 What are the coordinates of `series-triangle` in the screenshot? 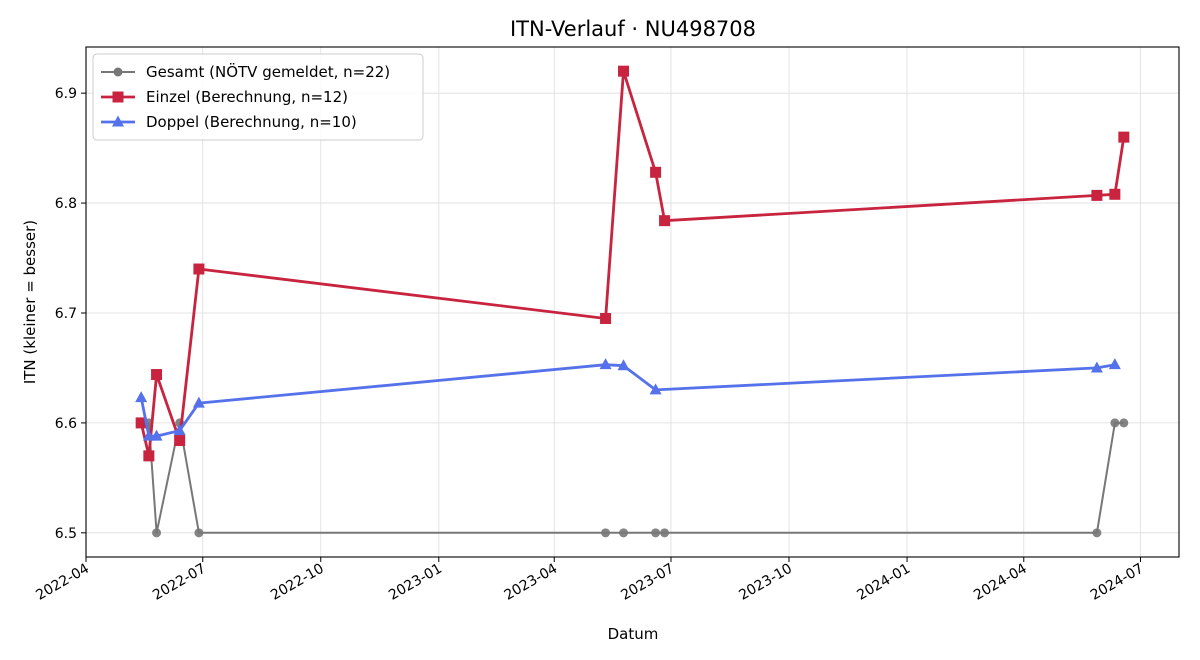 It's located at (628, 399).